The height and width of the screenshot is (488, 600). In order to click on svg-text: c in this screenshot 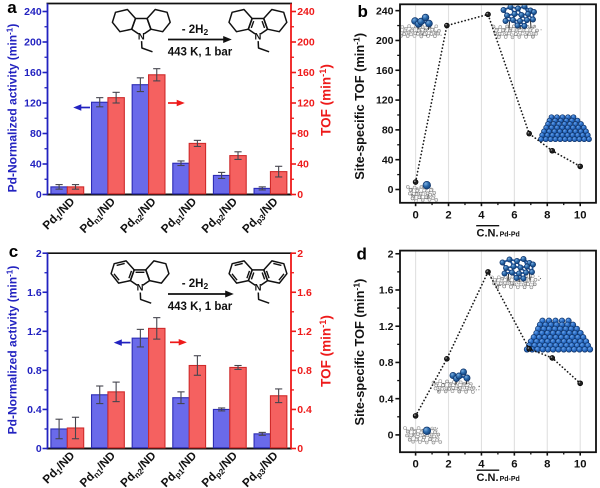, I will do `click(13, 251)`.